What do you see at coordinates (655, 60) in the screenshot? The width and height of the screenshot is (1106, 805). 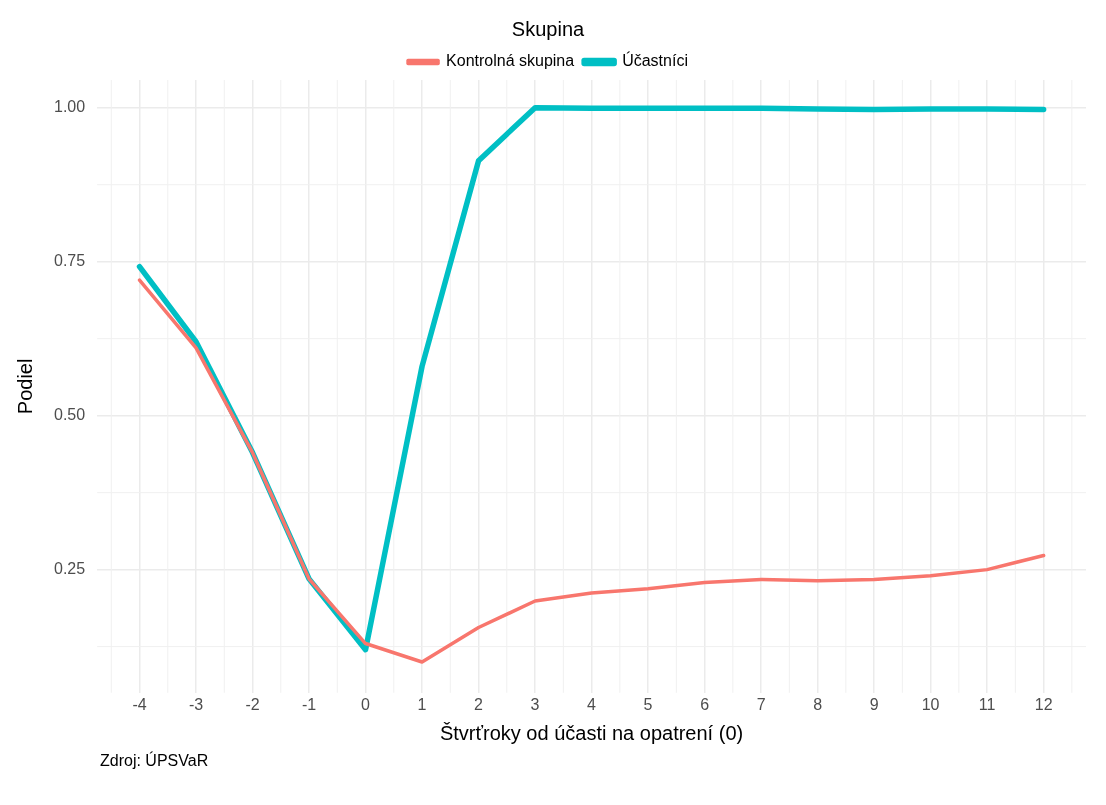 I see `legend-label: Účastníci` at bounding box center [655, 60].